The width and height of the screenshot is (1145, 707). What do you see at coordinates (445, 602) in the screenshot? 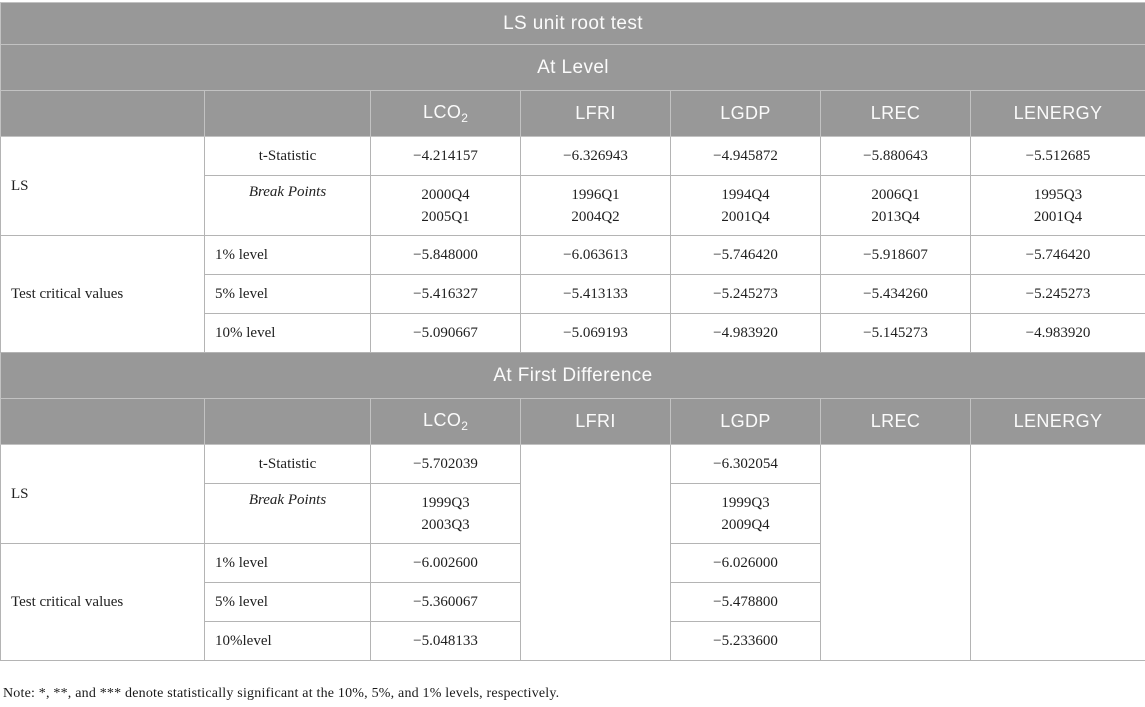
I see `value-cell: −5.360067` at bounding box center [445, 602].